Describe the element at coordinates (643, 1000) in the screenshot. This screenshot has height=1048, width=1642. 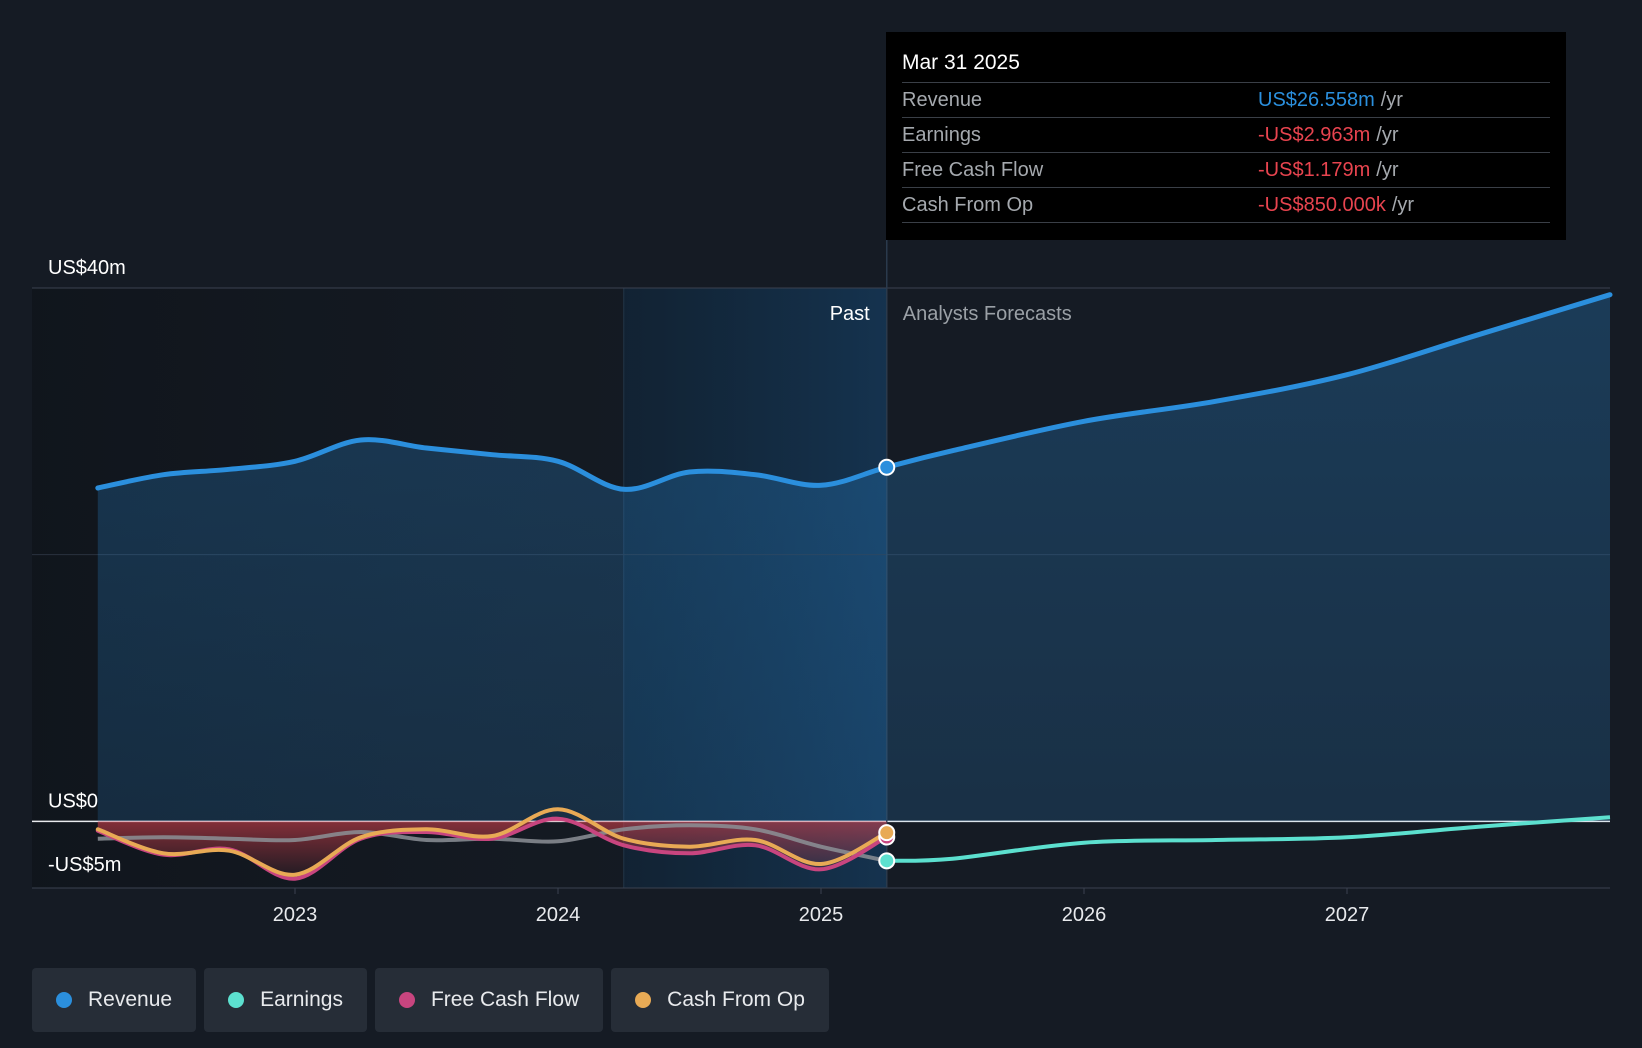
I see `cash-from-op-dot-icon` at that location.